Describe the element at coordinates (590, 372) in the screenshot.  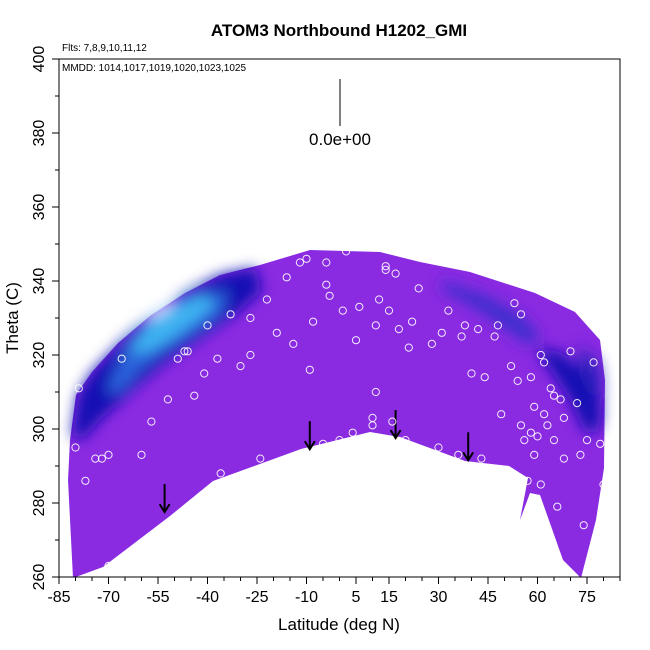
I see `north-edge-blue-region` at that location.